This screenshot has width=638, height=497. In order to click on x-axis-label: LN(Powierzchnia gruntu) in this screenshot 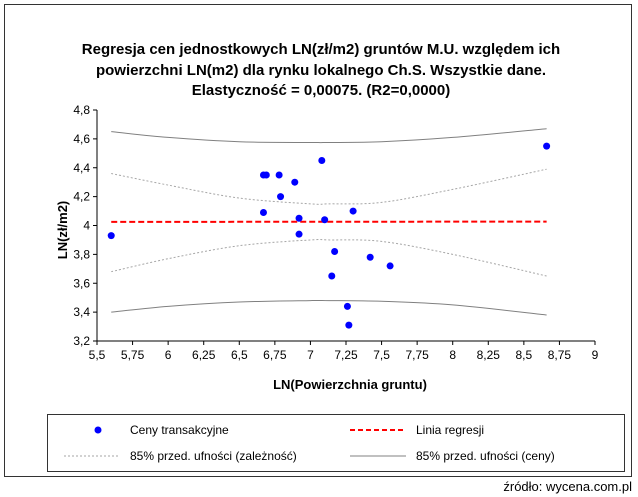, I will do `click(350, 384)`.